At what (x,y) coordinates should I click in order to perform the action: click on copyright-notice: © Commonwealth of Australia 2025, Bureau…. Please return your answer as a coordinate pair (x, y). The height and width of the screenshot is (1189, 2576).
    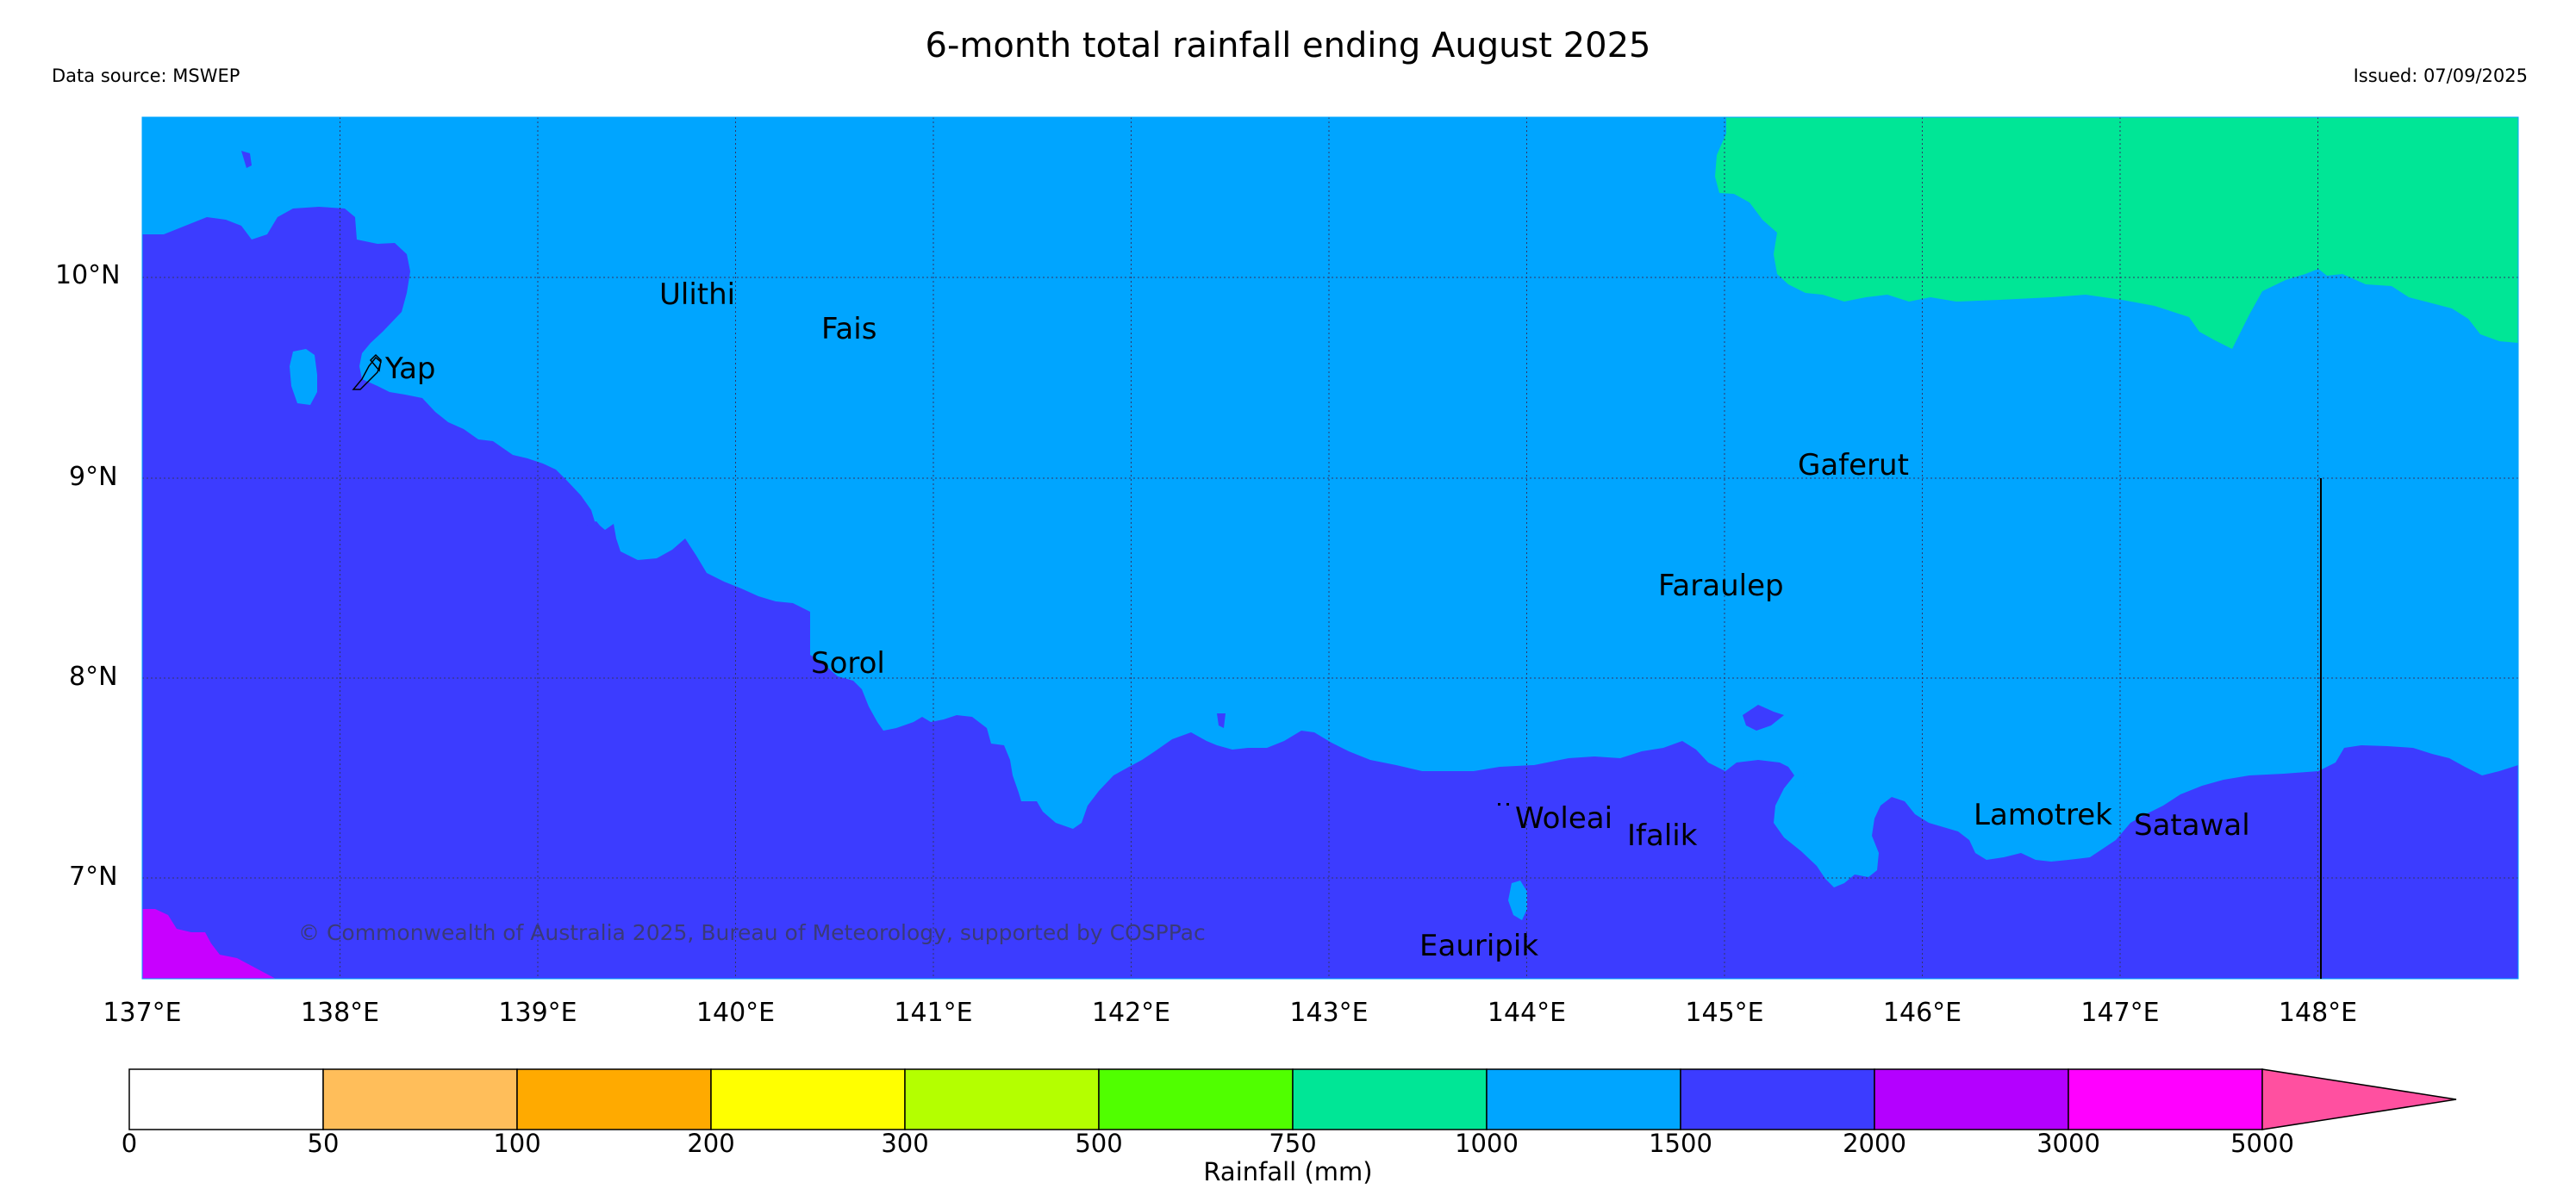
    Looking at the image, I should click on (752, 933).